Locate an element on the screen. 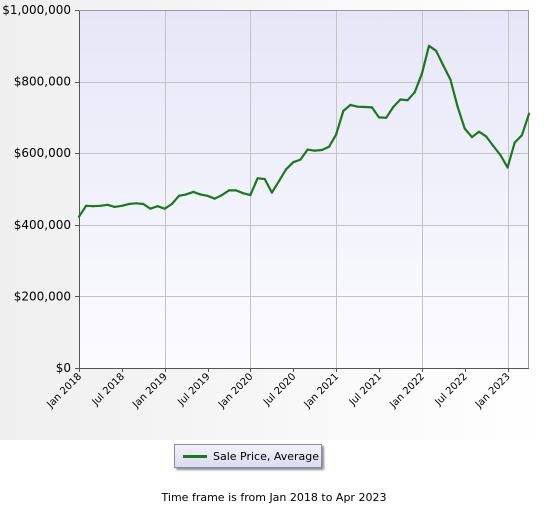  legend: Sale Price, Average is located at coordinates (248, 456).